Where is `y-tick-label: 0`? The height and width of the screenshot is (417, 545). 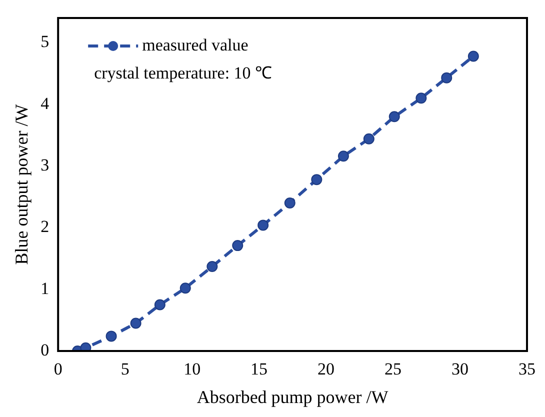
y-tick-label: 0 is located at coordinates (45, 350).